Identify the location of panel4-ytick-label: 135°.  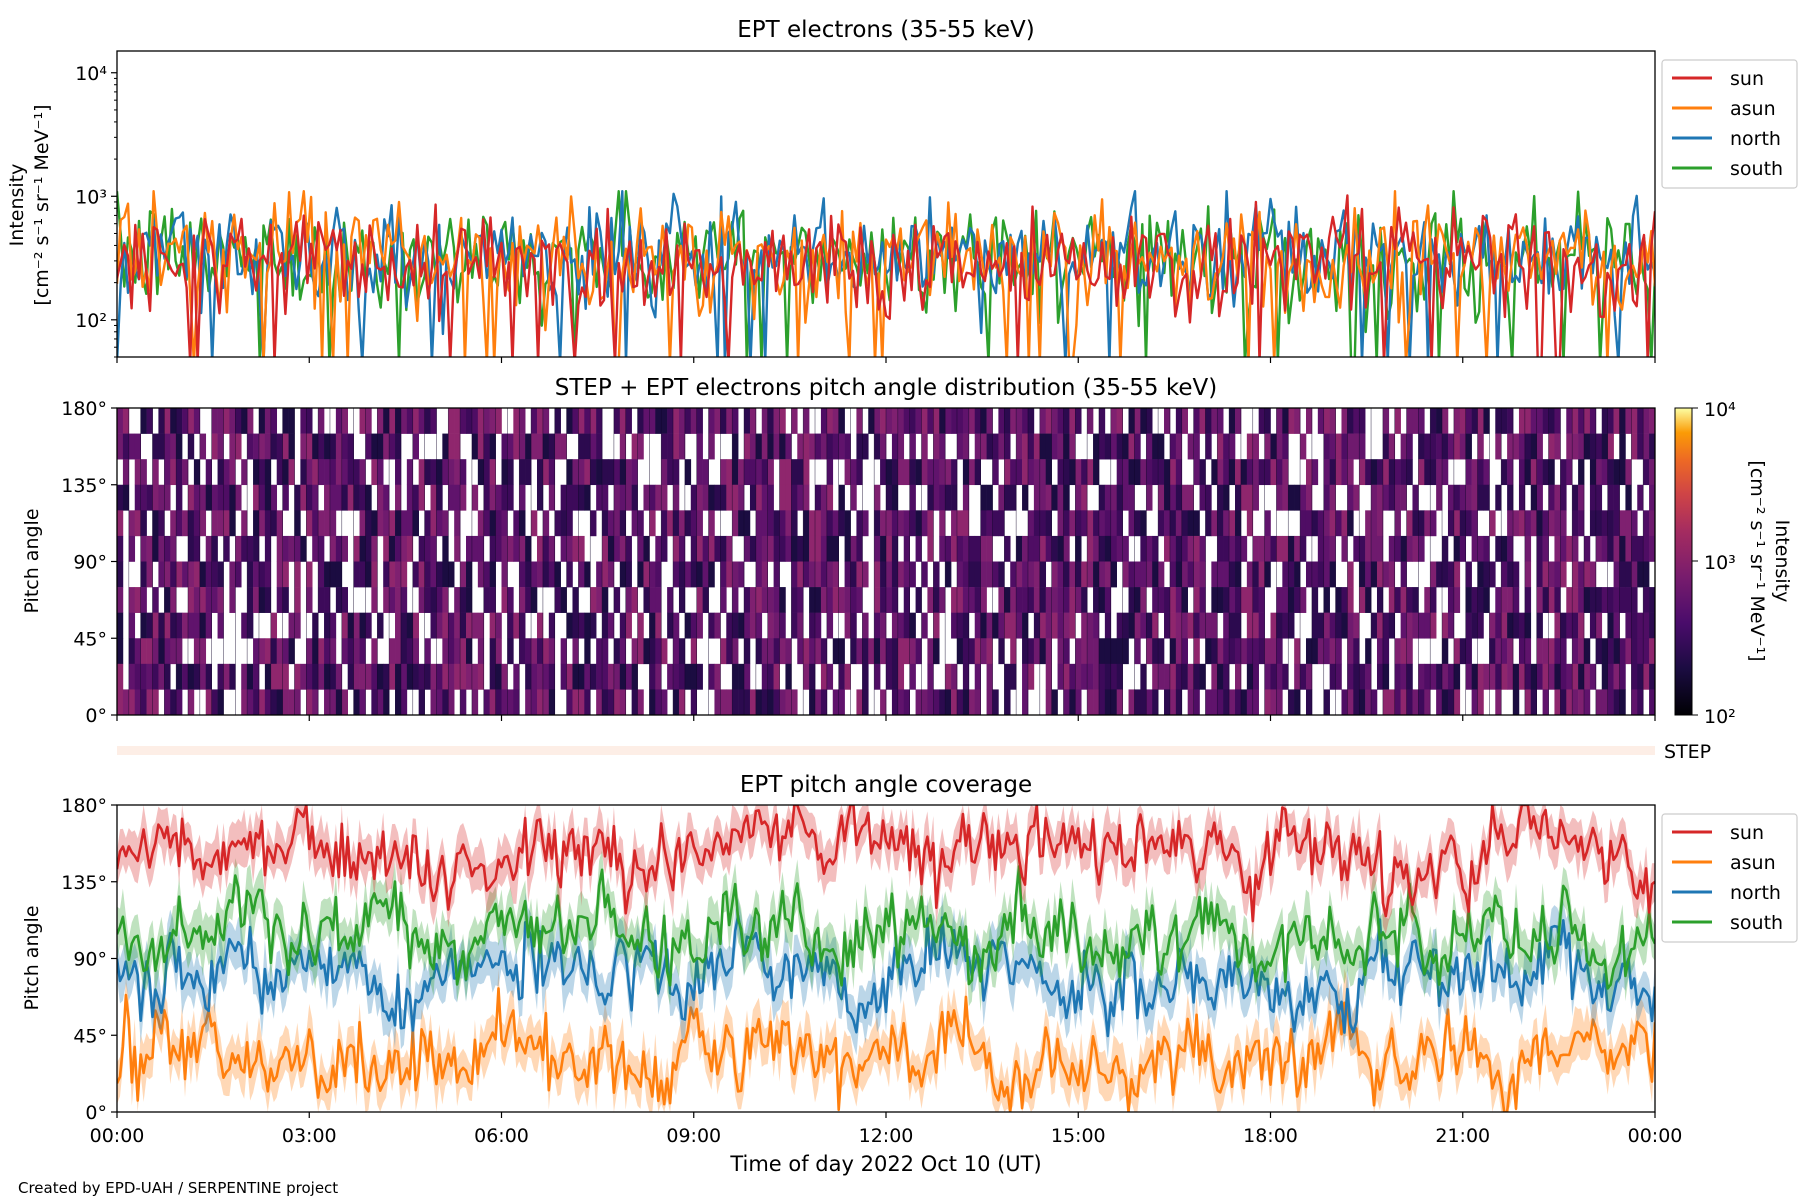
(84, 883).